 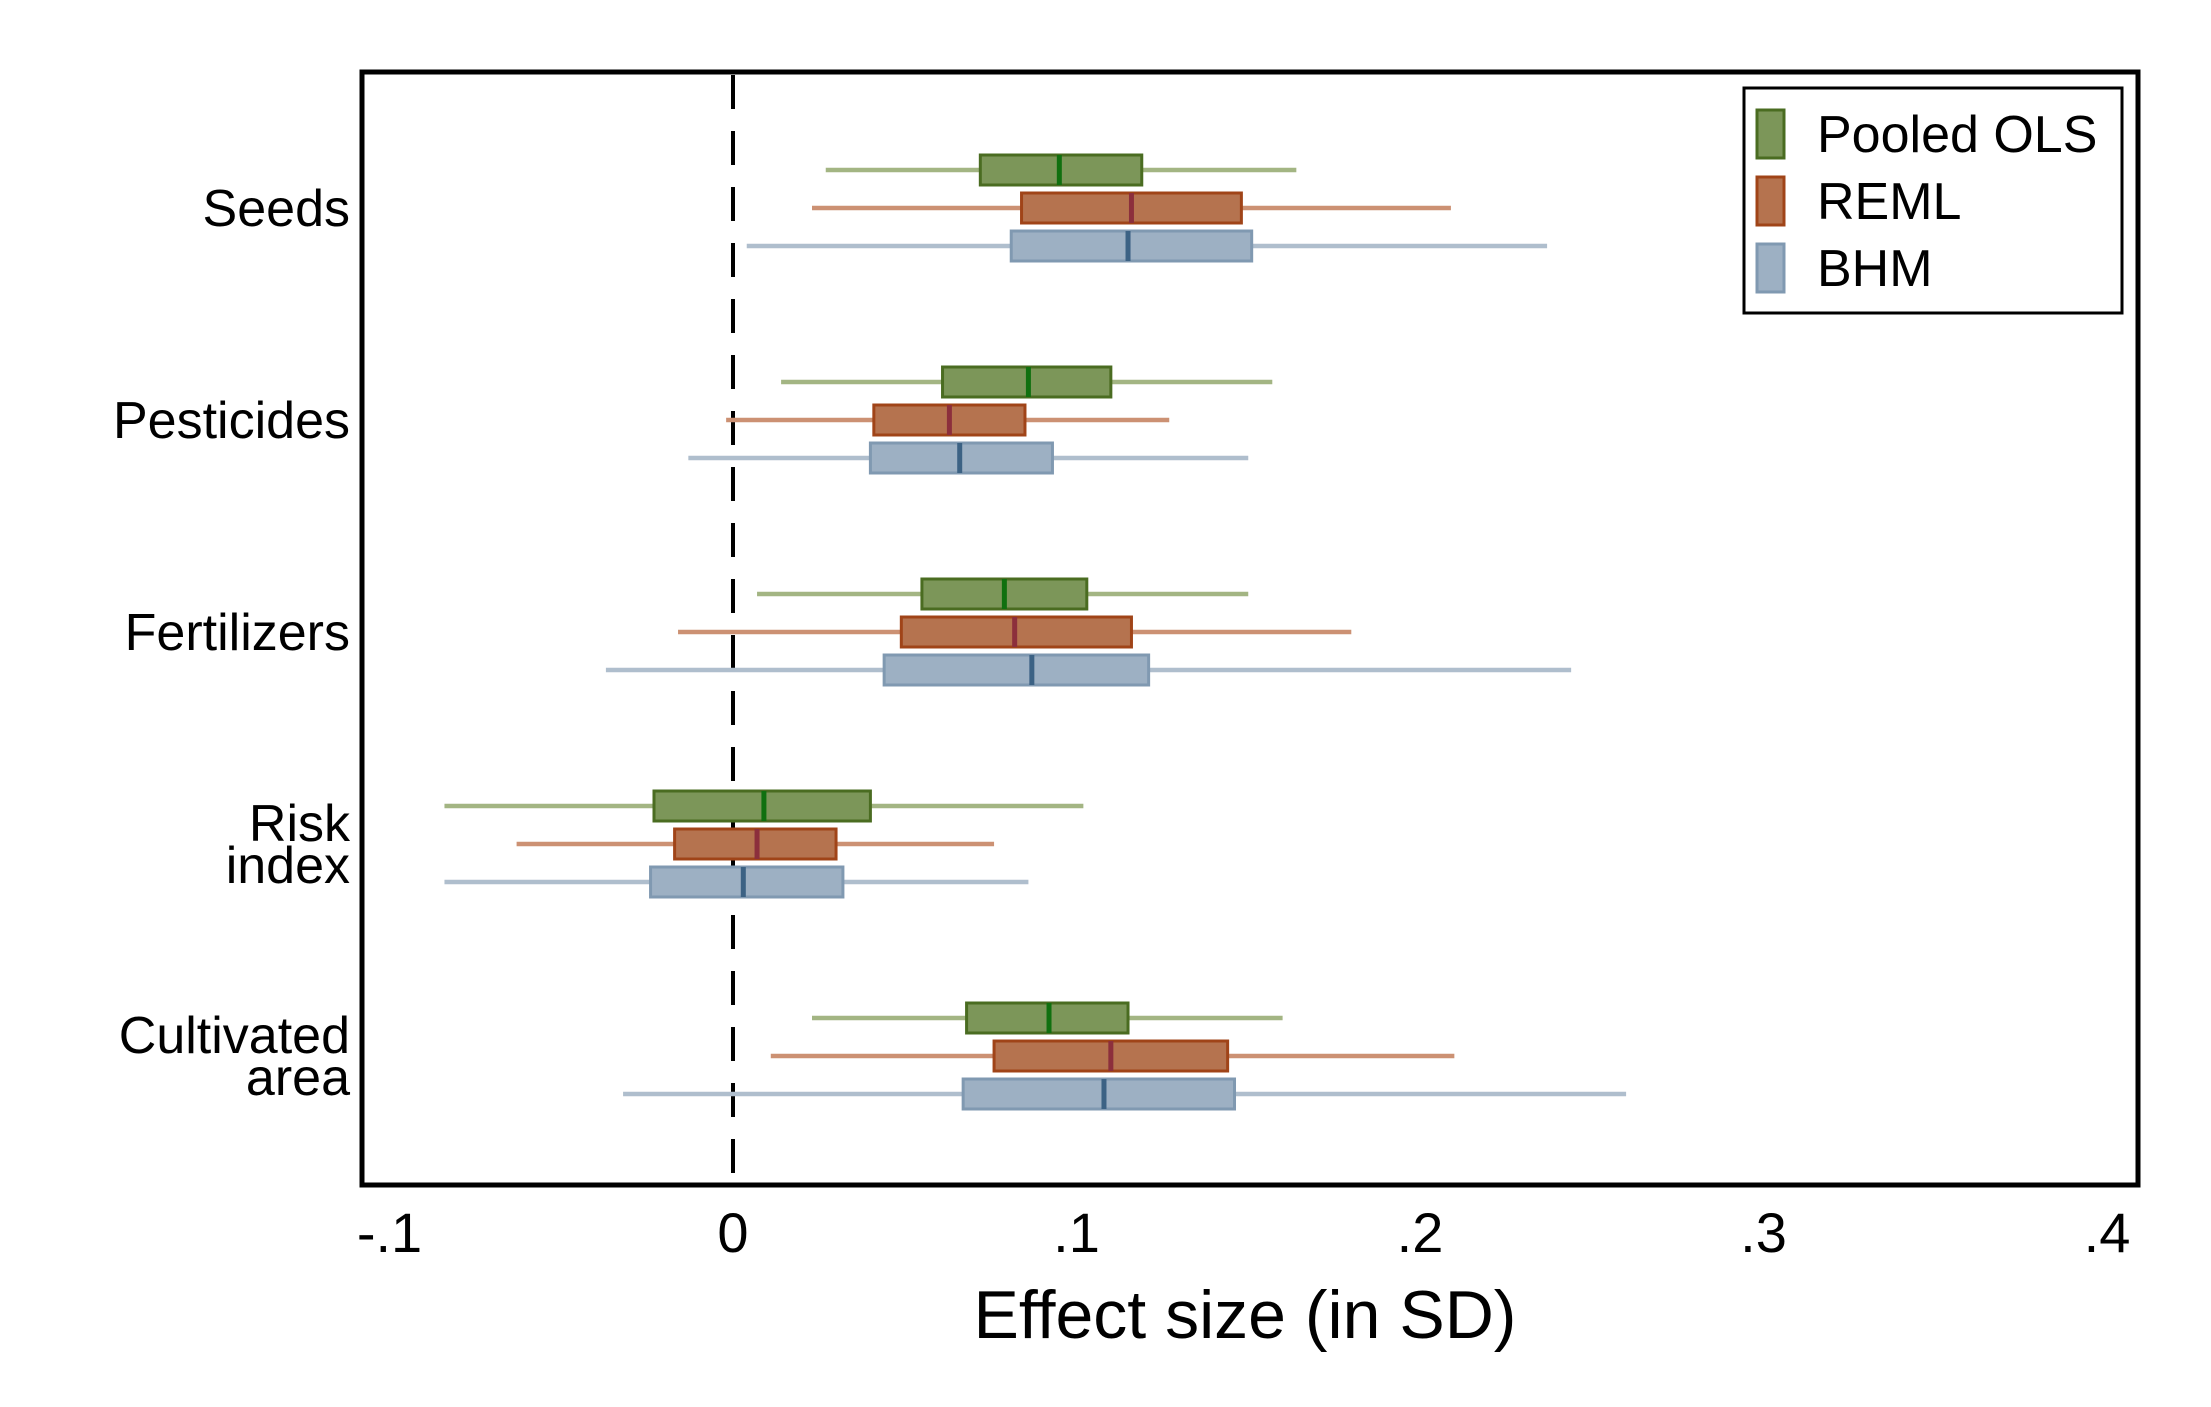 I want to click on x-tick-label-1: .1, so click(x=1076, y=1232).